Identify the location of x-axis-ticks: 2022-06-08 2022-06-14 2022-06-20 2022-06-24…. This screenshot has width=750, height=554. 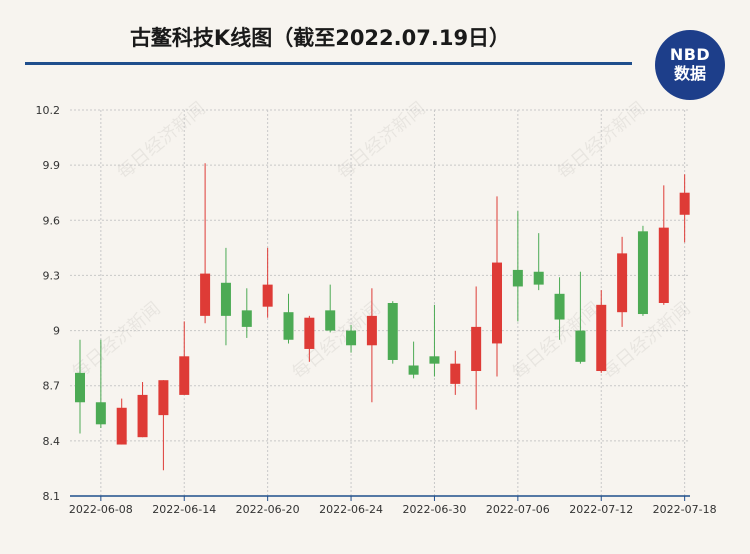
(393, 506).